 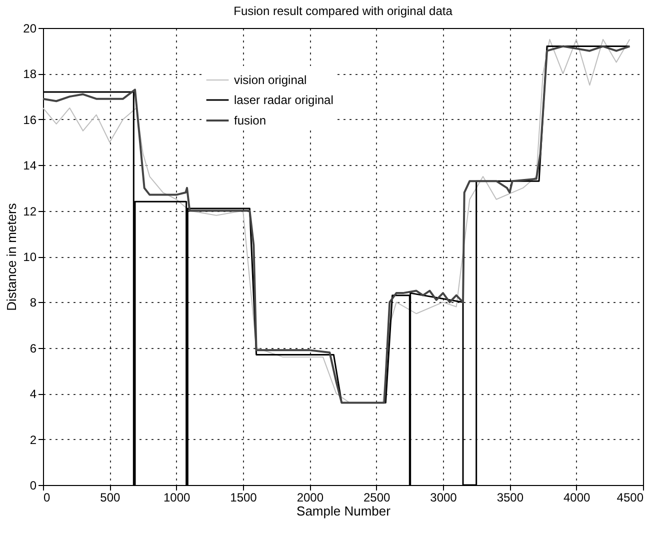 What do you see at coordinates (30, 74) in the screenshot?
I see `y-tick-label: 18` at bounding box center [30, 74].